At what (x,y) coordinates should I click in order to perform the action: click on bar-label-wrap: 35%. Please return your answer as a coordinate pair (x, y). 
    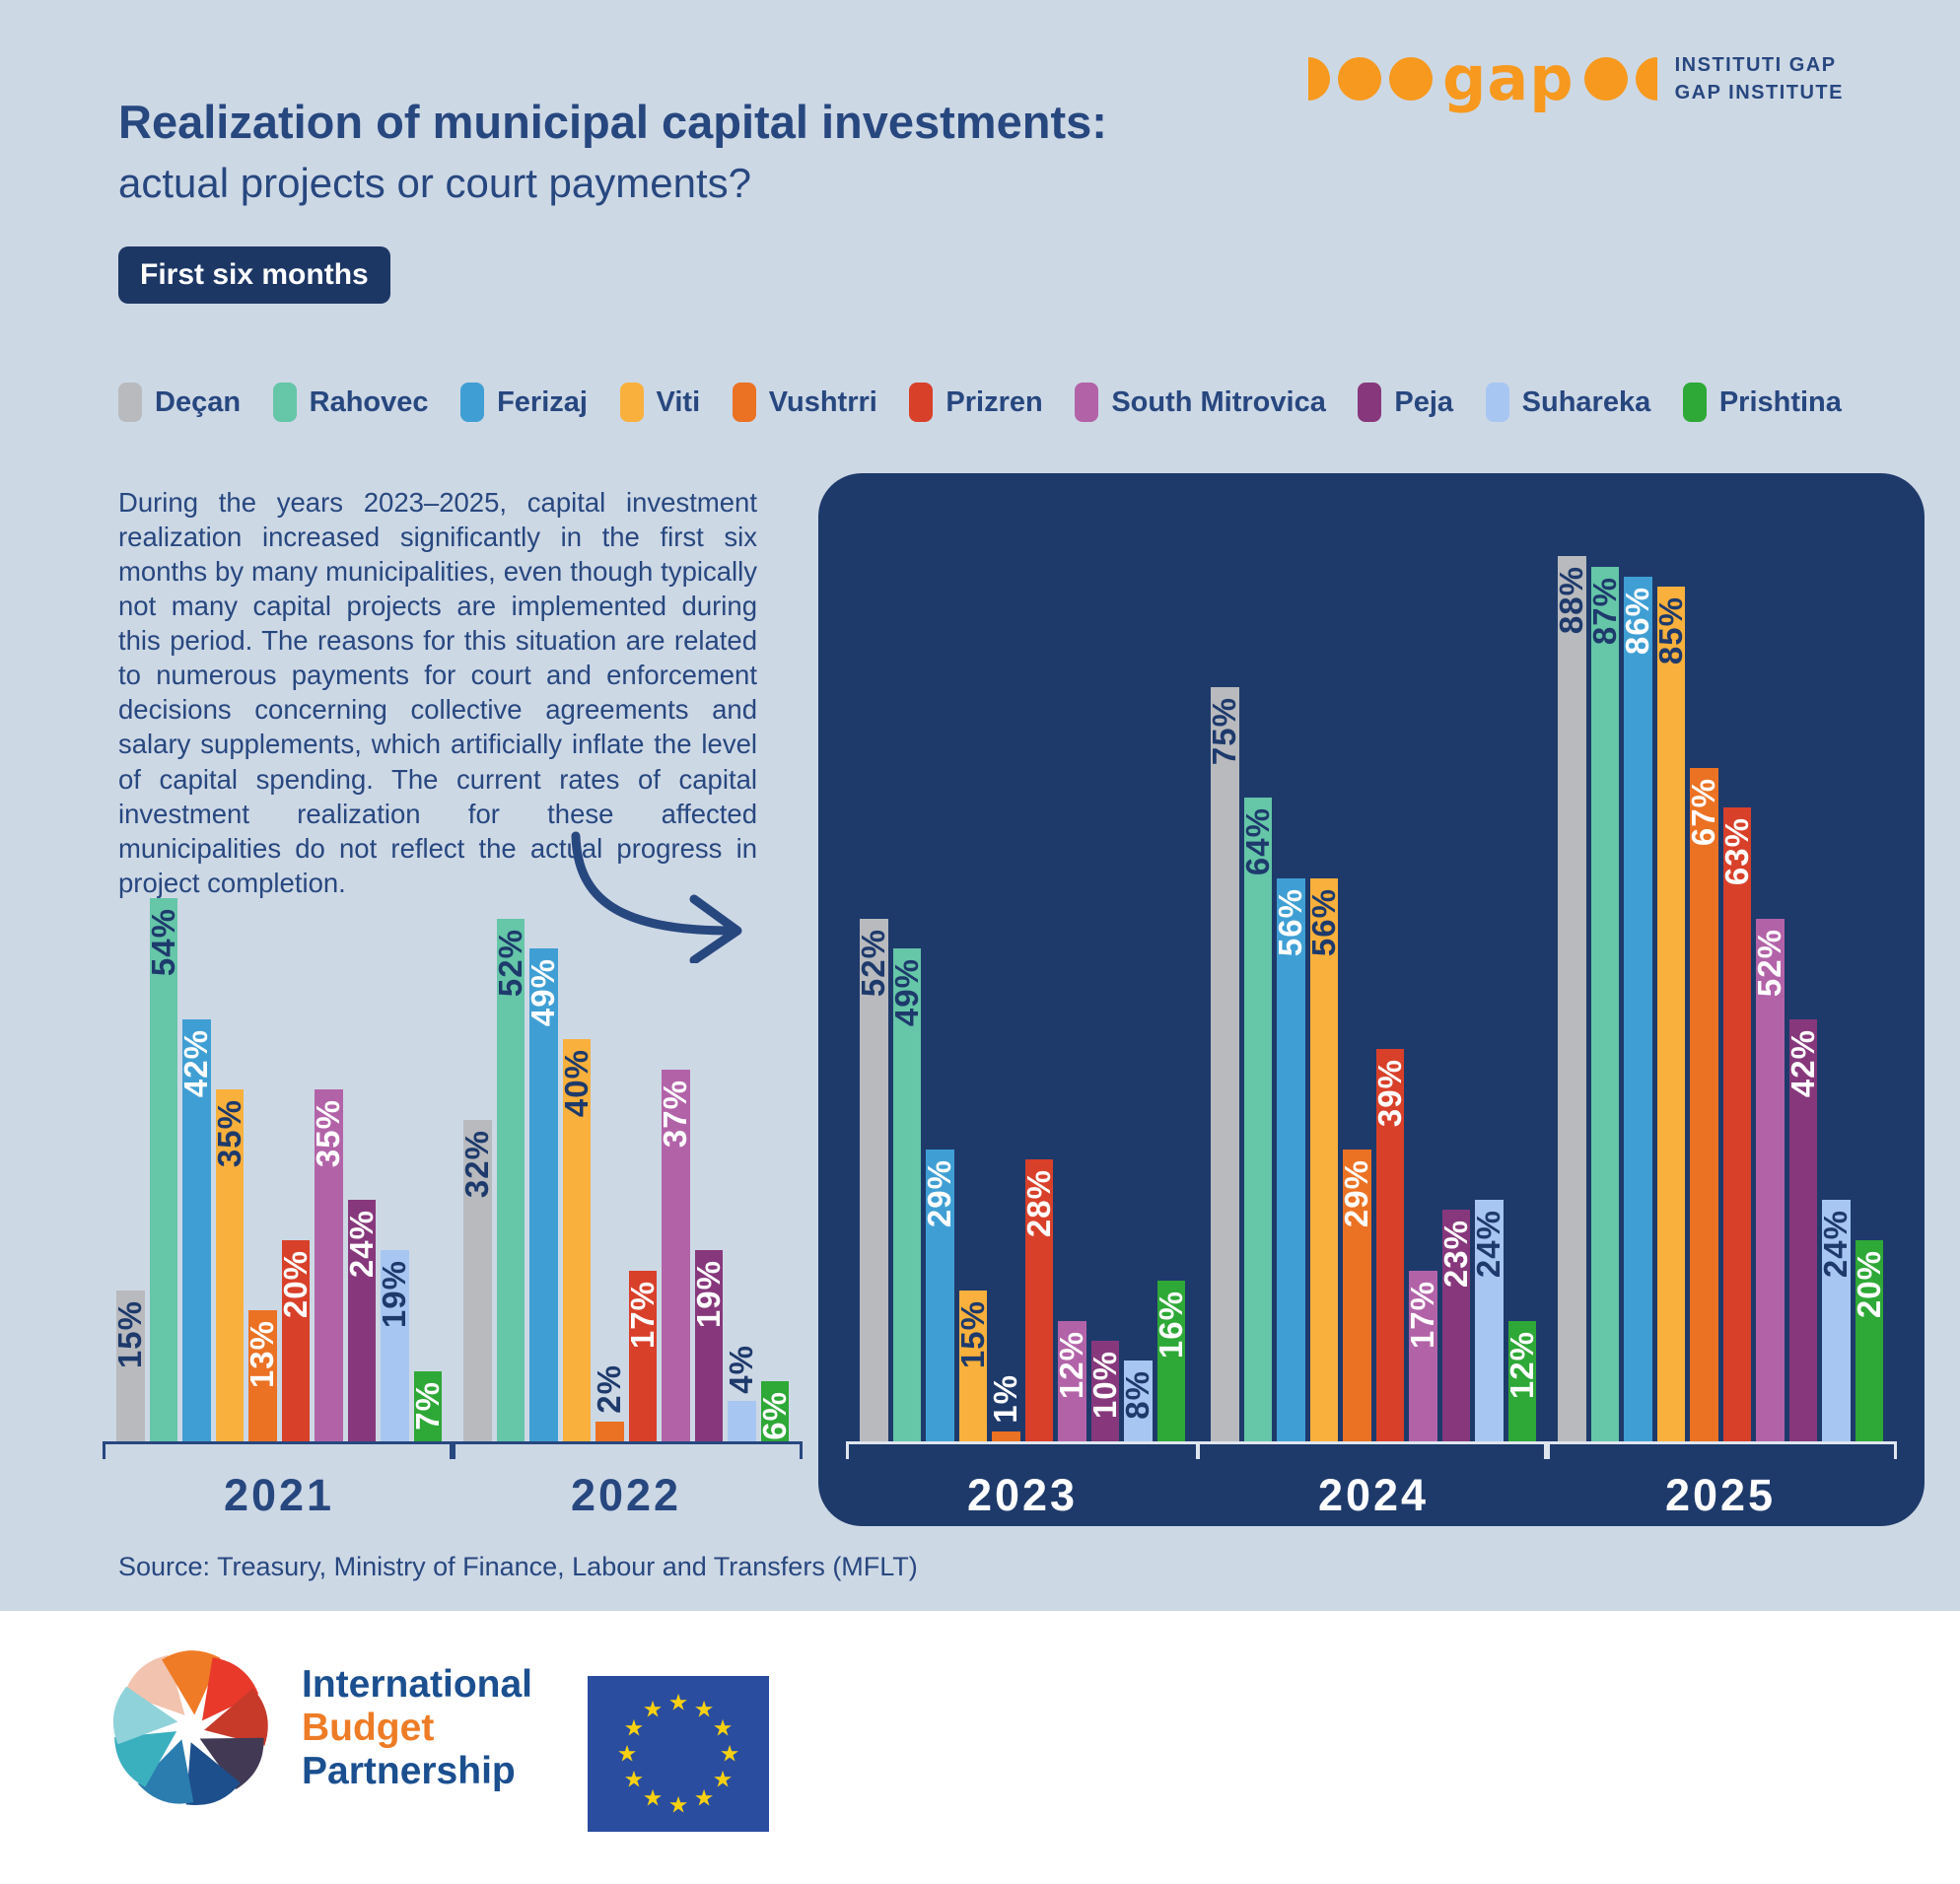
    Looking at the image, I should click on (229, 1133).